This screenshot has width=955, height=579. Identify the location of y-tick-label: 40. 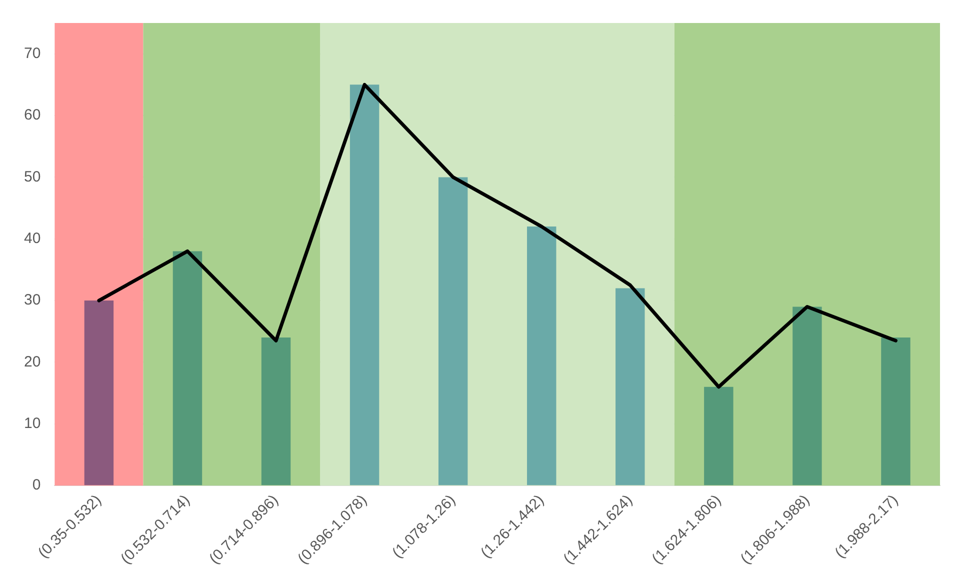
(32, 239).